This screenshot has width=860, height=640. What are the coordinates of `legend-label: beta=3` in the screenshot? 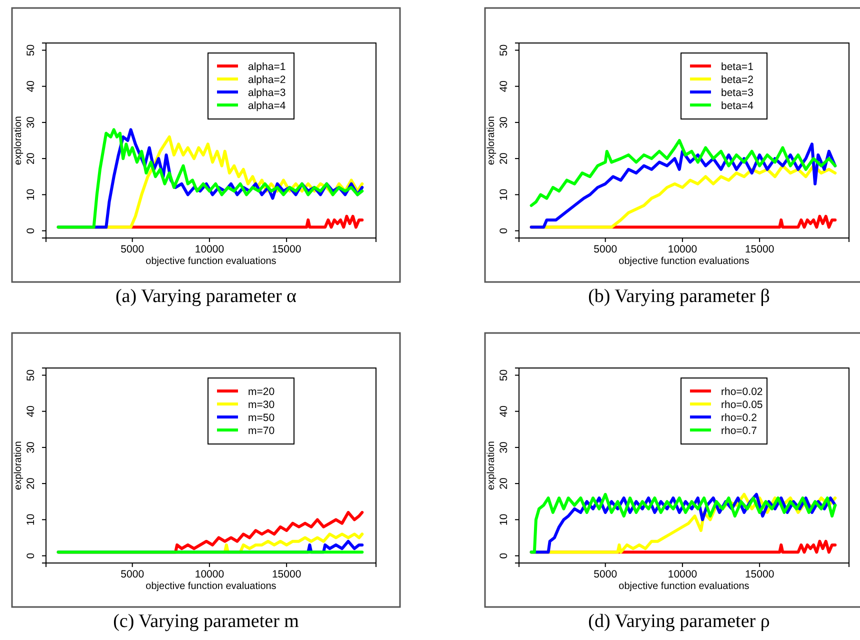 It's located at (737, 93).